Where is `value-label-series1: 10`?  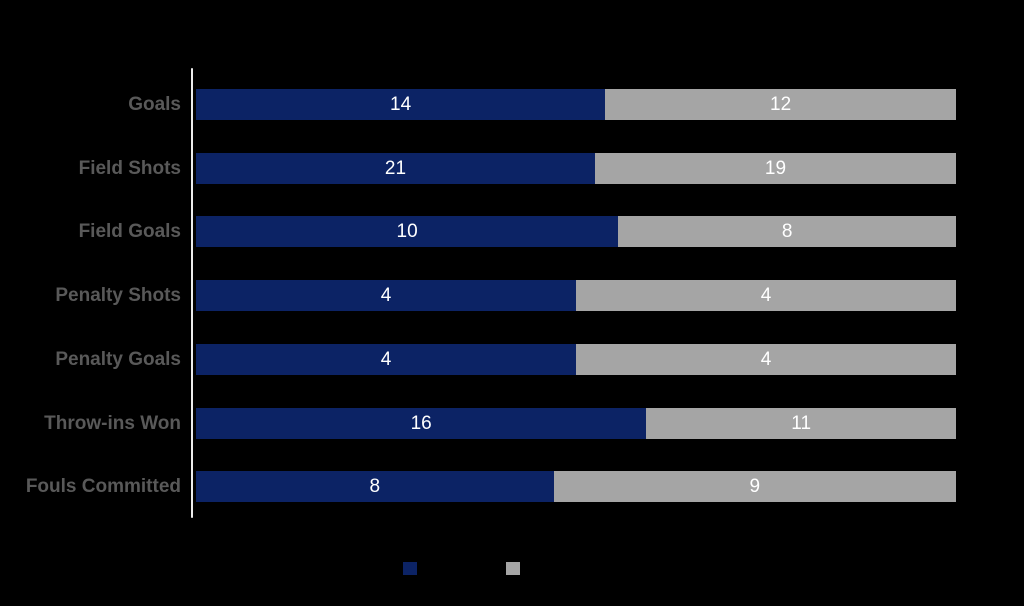
value-label-series1: 10 is located at coordinates (407, 231).